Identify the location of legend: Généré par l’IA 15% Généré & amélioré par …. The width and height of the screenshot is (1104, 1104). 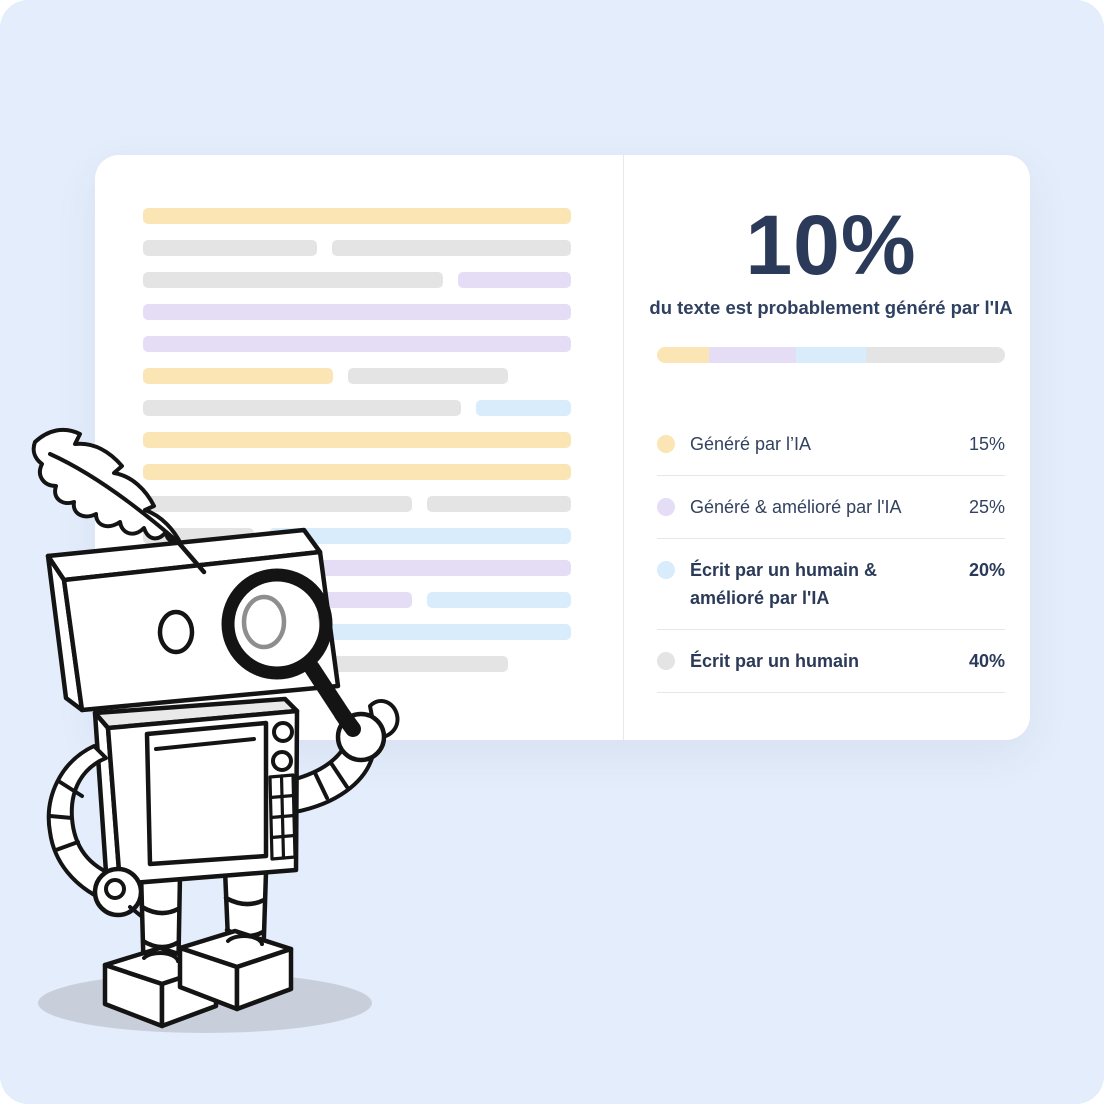
(831, 553).